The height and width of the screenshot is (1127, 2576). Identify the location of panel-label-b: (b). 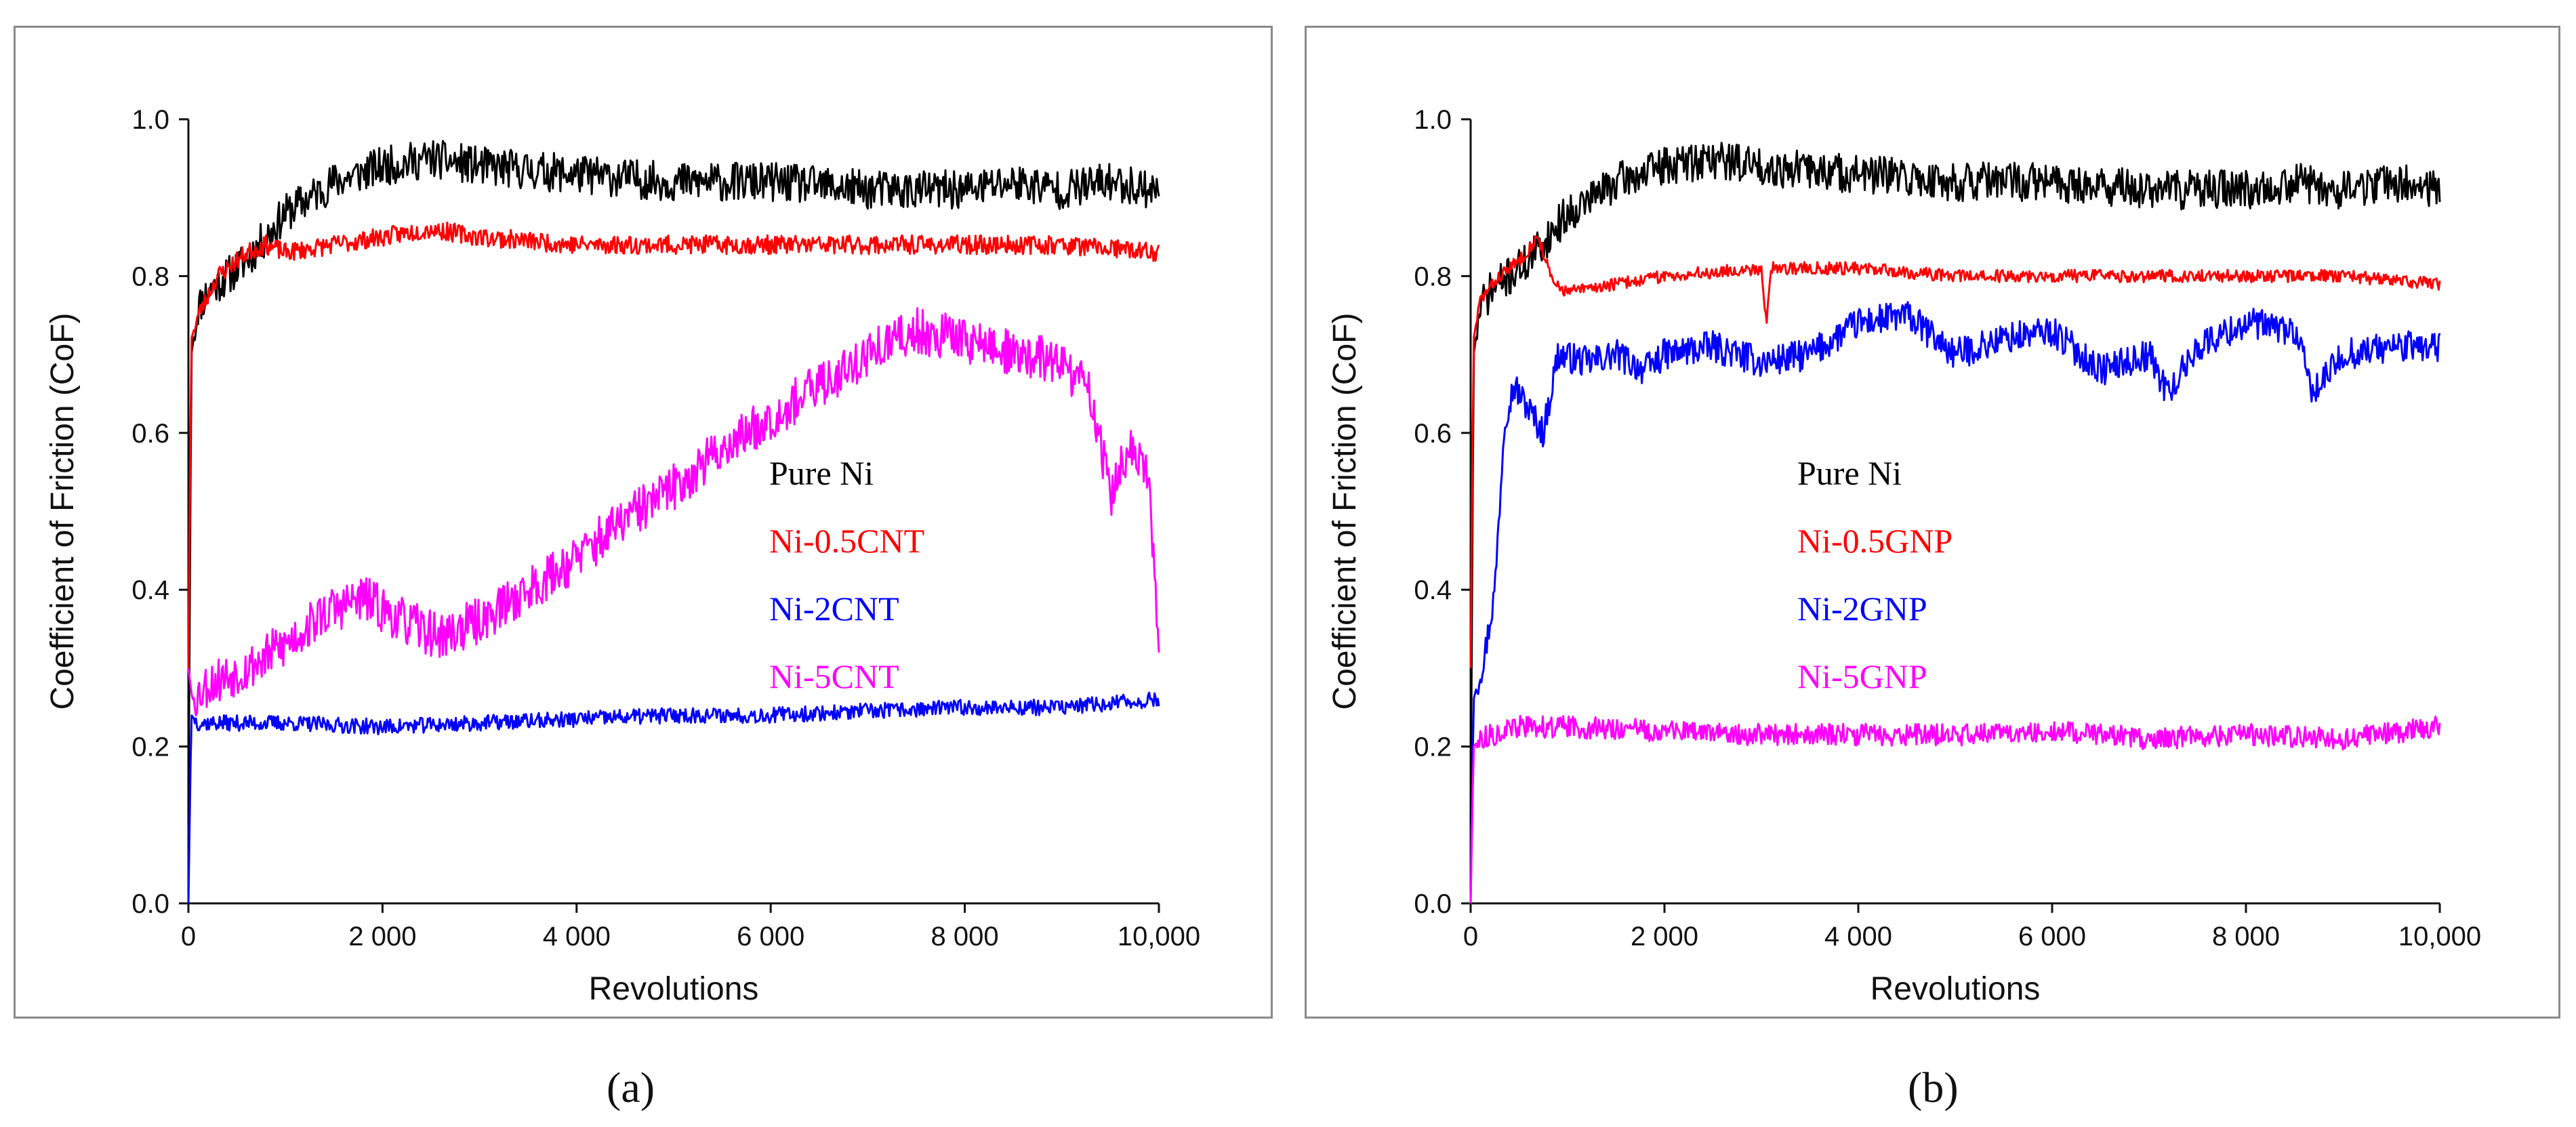
(1934, 1087).